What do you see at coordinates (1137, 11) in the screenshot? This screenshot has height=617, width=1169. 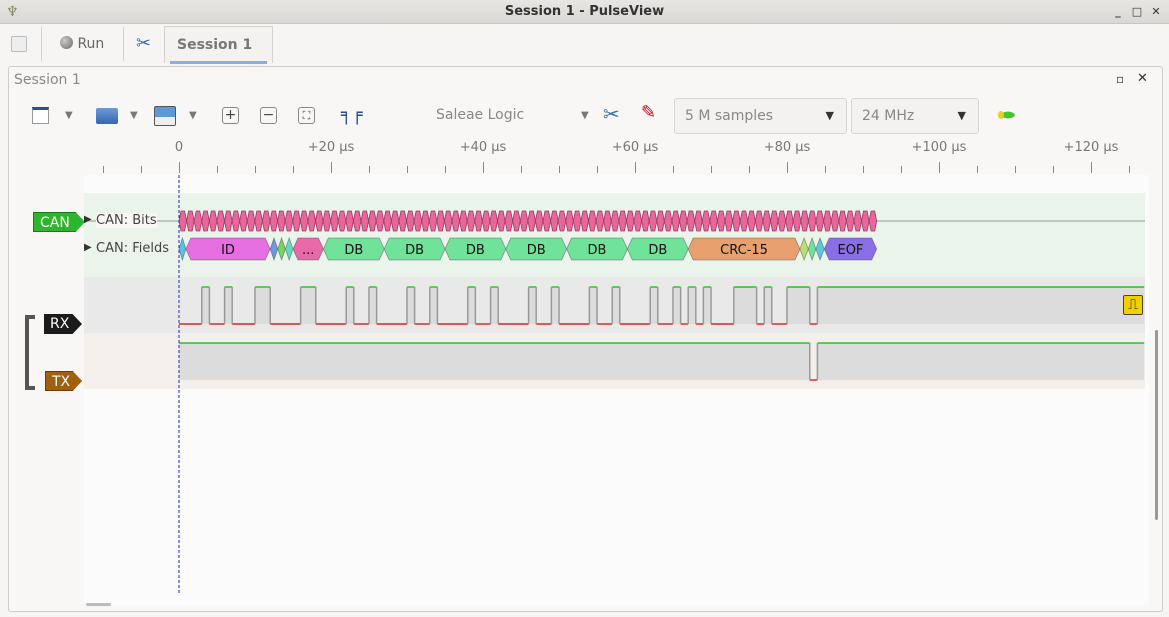 I see `maximize-button: □` at bounding box center [1137, 11].